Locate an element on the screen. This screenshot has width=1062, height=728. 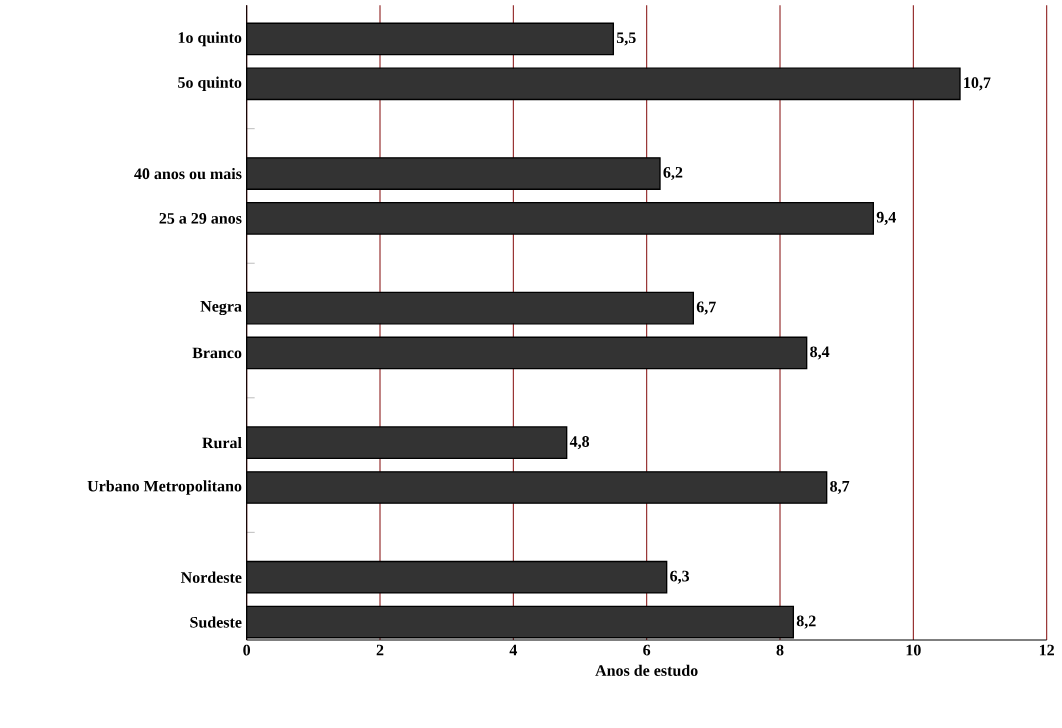
y-tick-label: 1o quinto is located at coordinates (210, 39).